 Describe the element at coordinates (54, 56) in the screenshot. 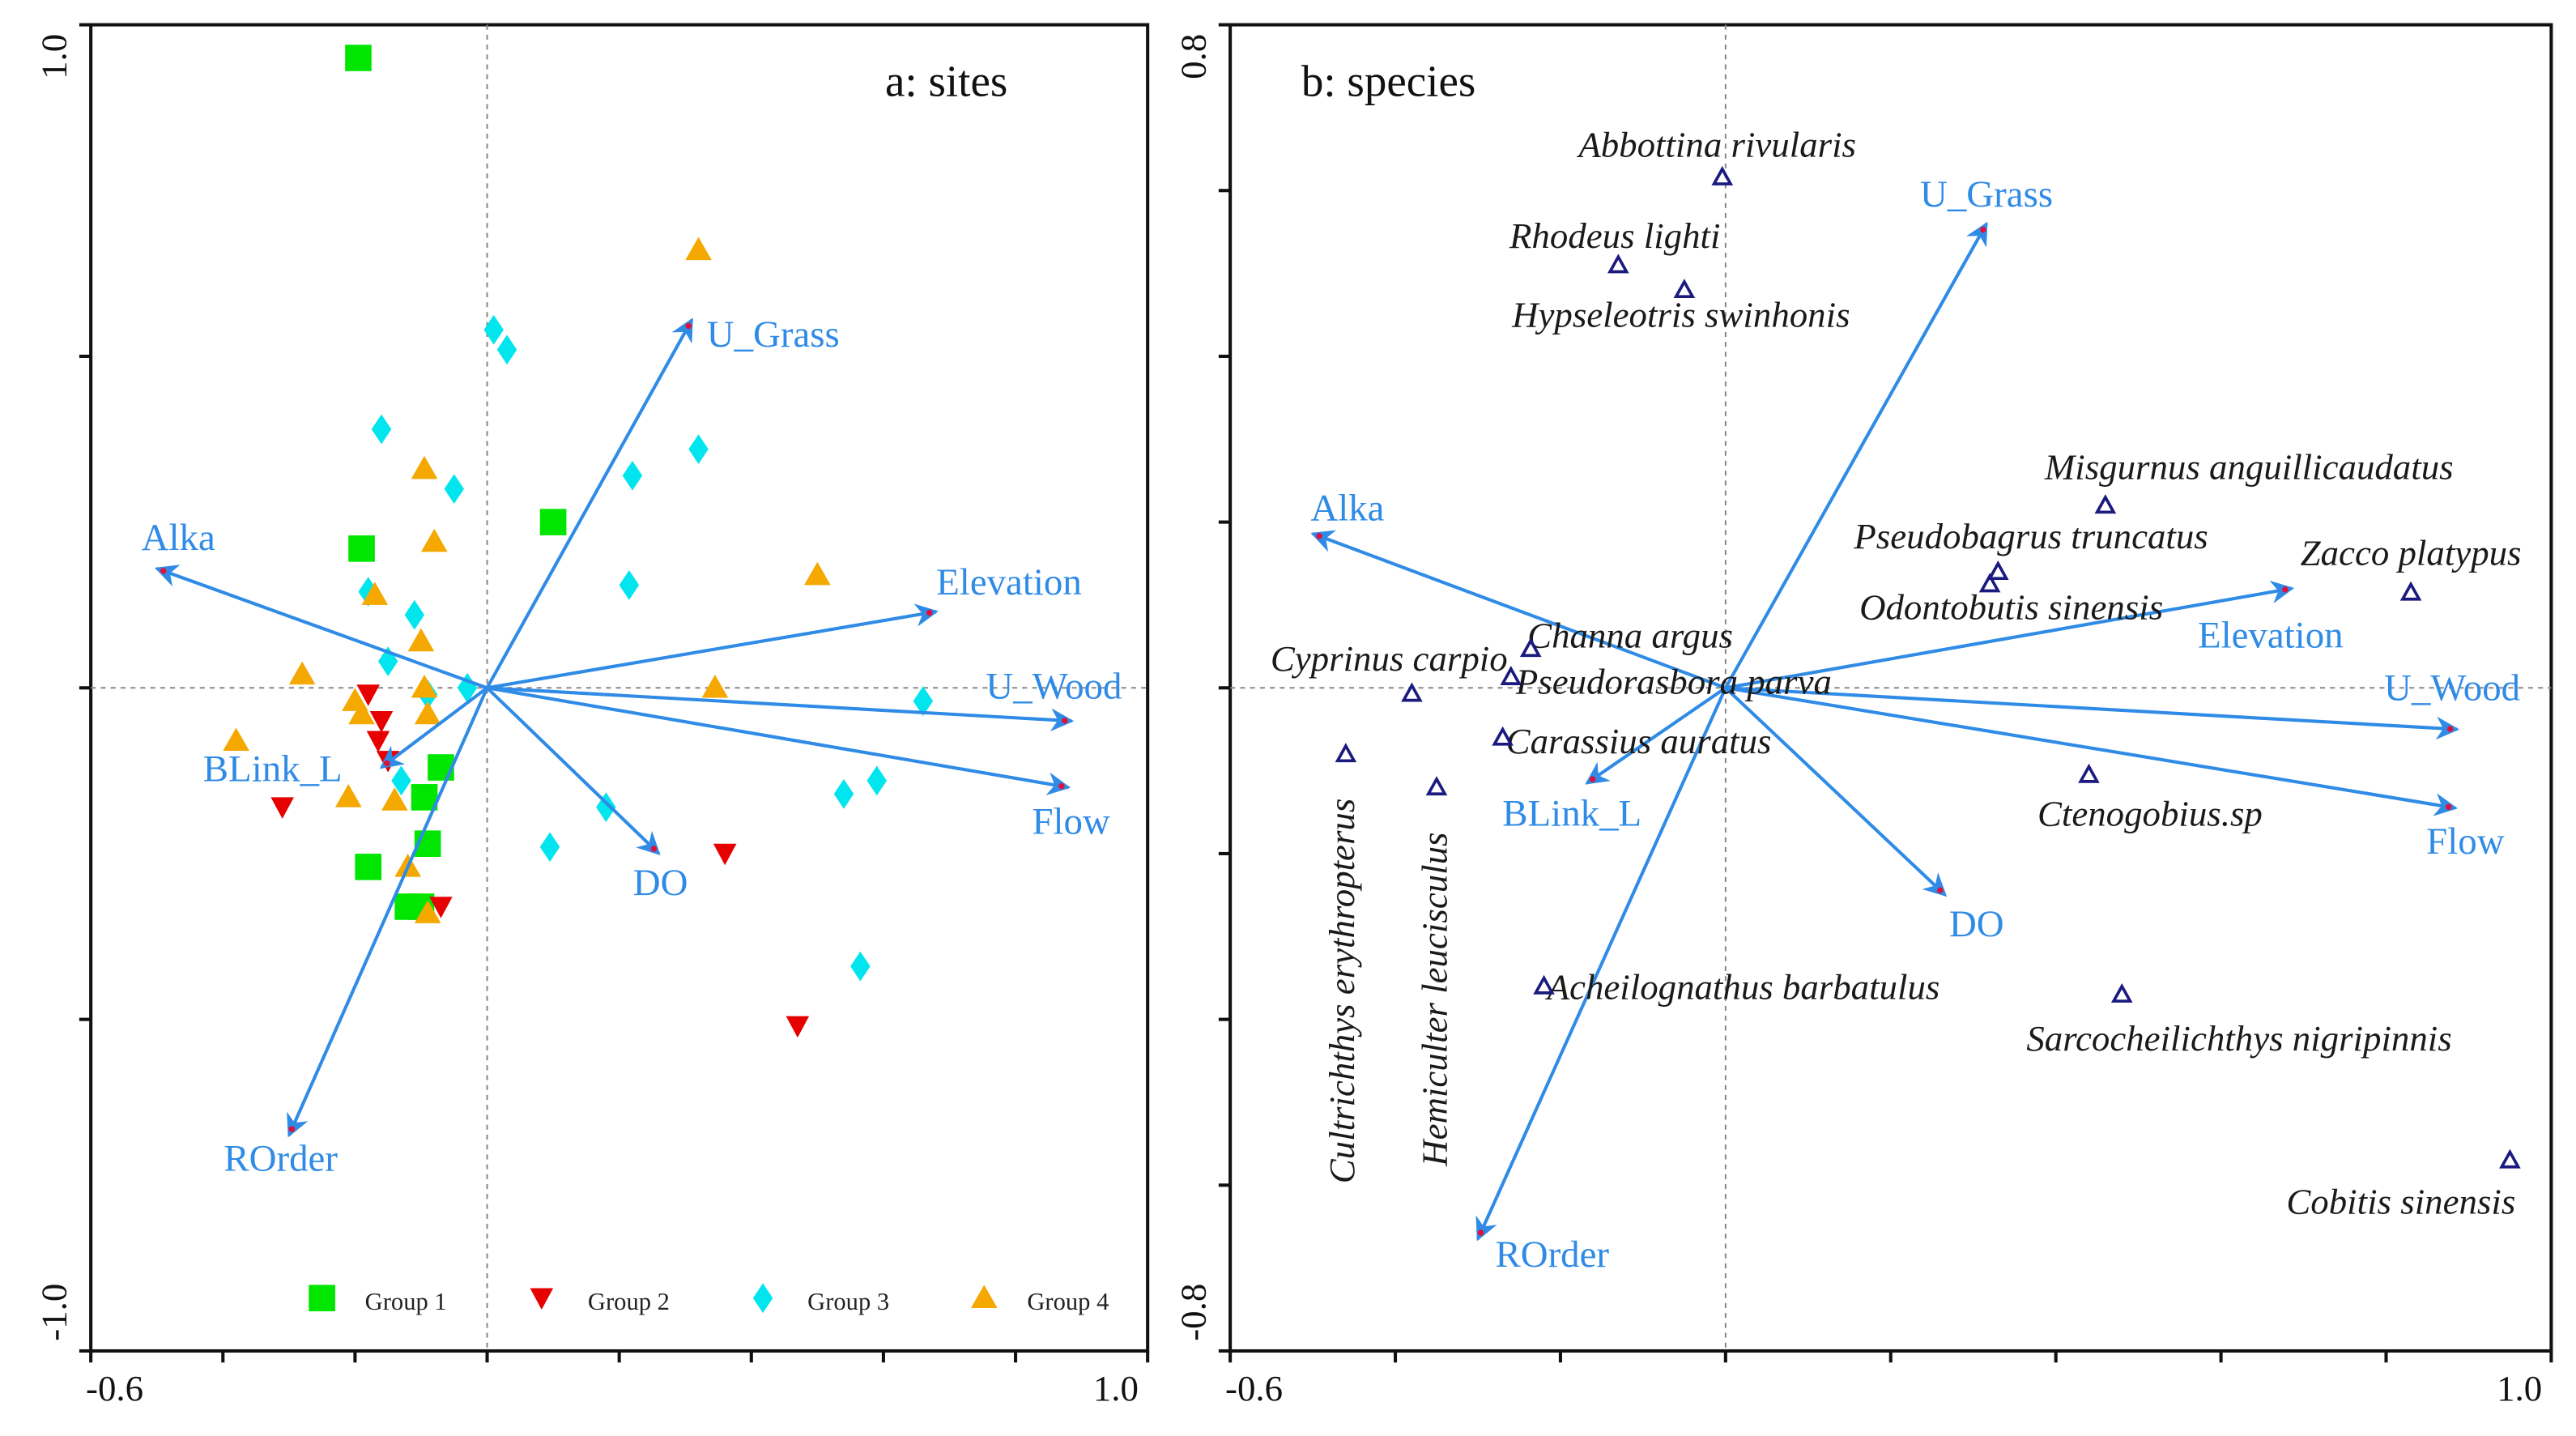

I see `y-tick-label-top: 1.0` at that location.